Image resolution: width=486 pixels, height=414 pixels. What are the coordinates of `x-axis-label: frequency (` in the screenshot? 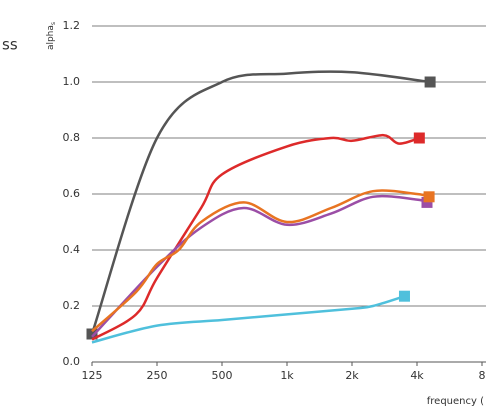 It's located at (455, 401).